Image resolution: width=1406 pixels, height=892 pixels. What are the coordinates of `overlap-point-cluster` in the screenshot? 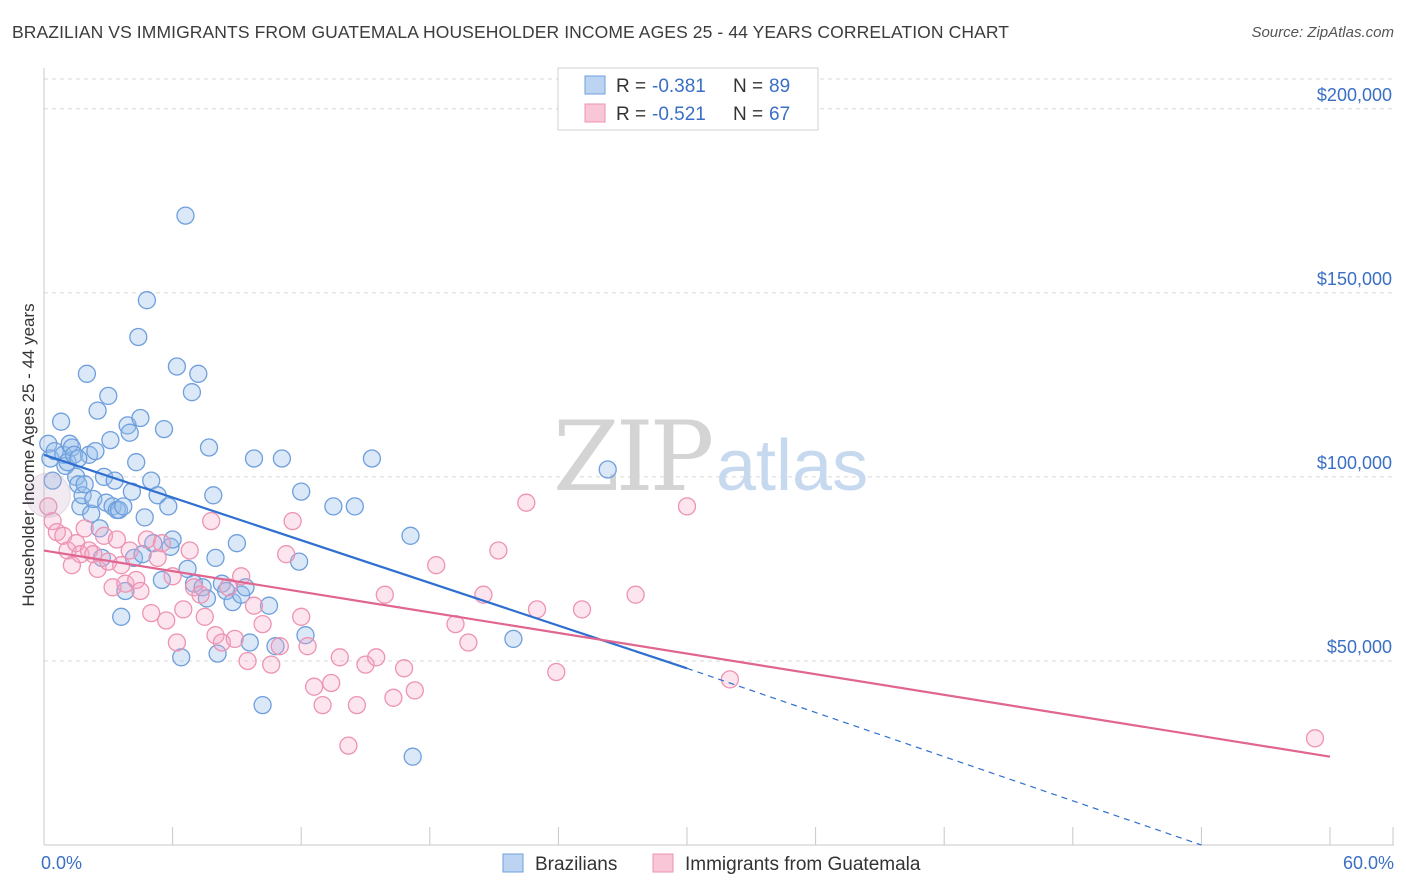 It's located at (48, 495).